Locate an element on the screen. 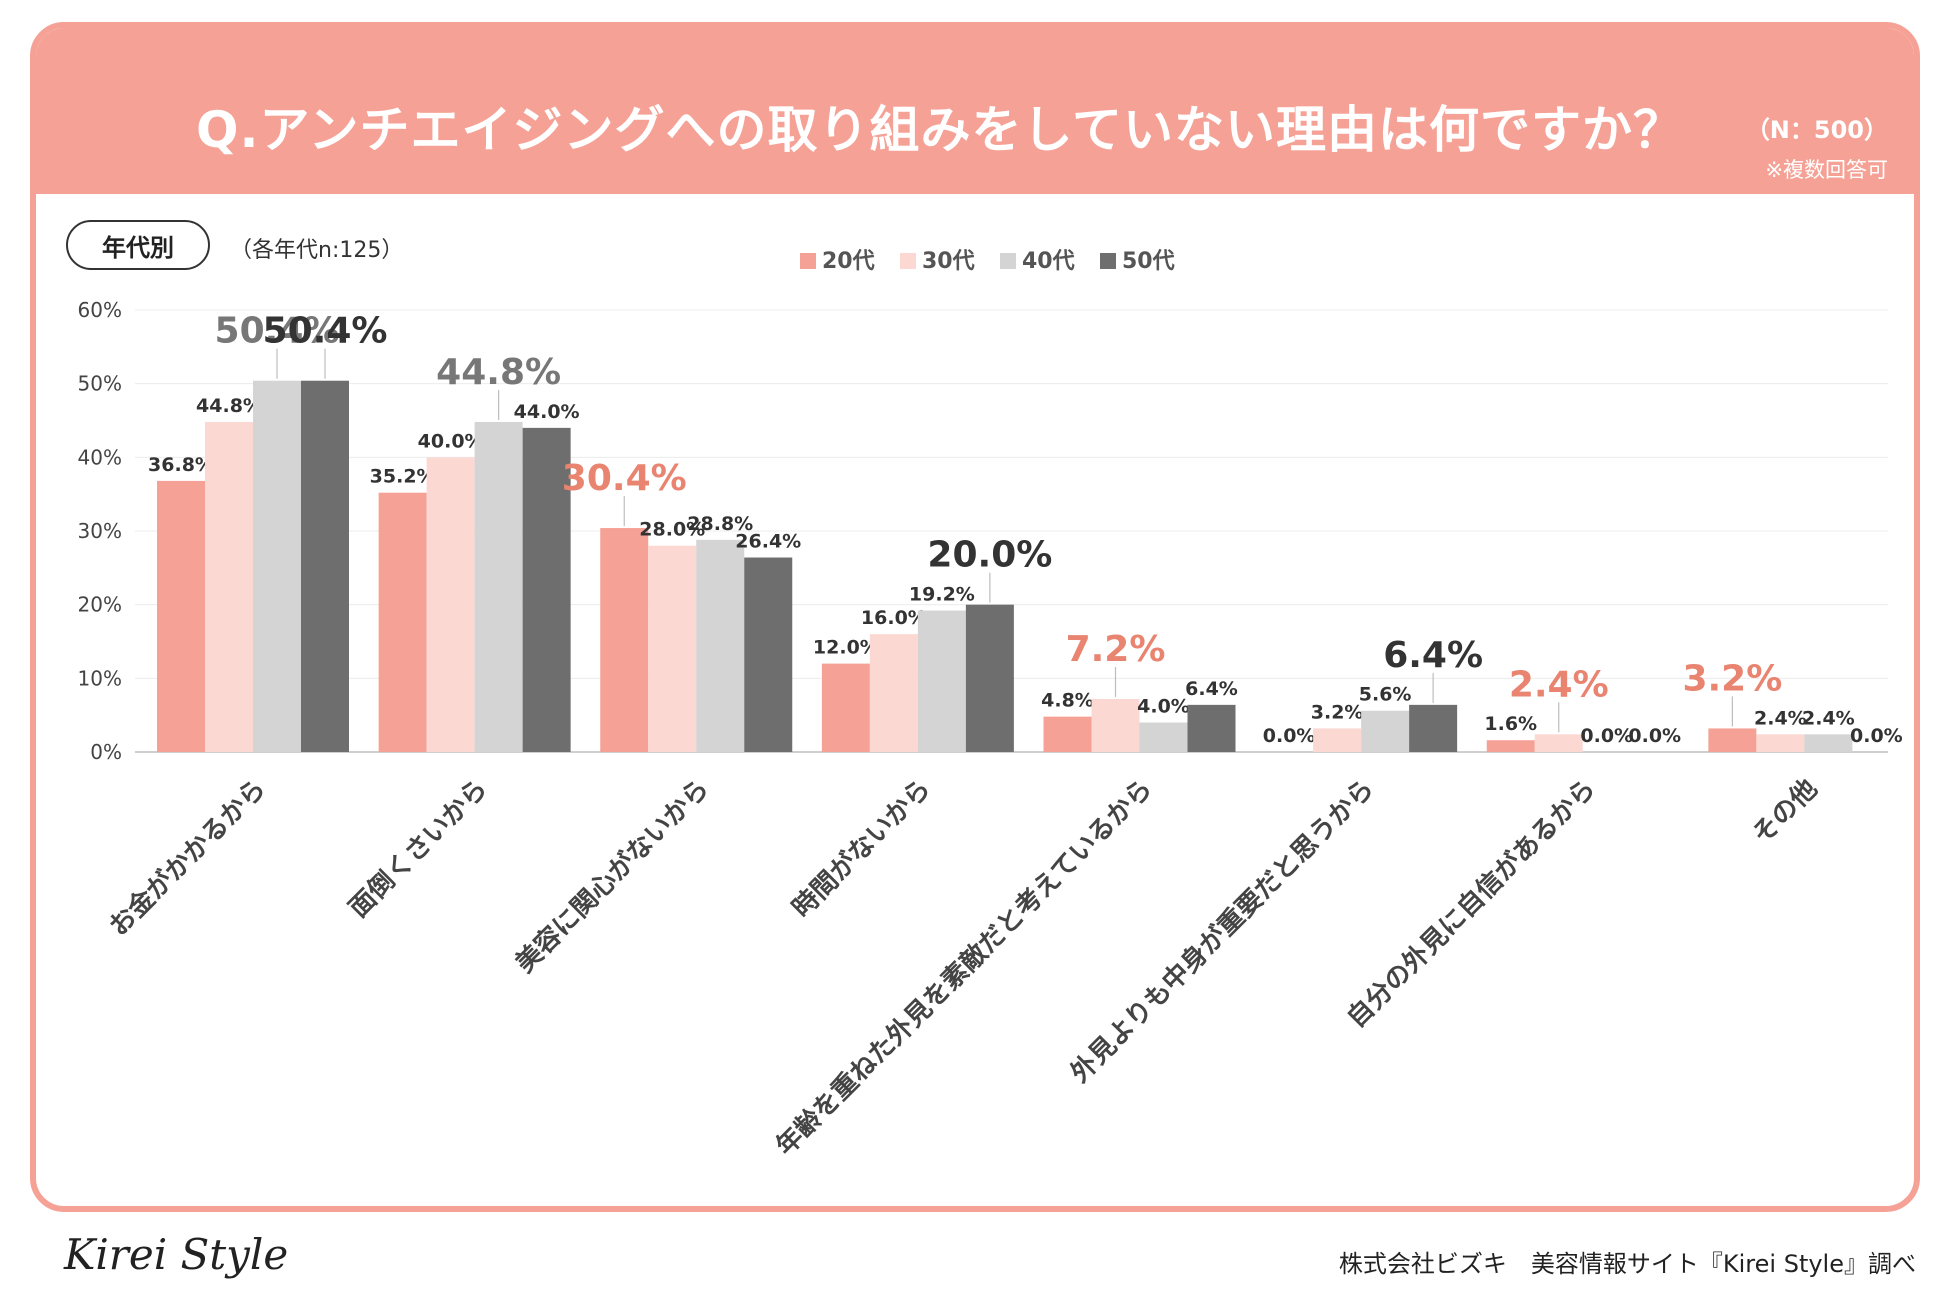  multiple-answer-note: ※複数回答可 is located at coordinates (1826, 170).